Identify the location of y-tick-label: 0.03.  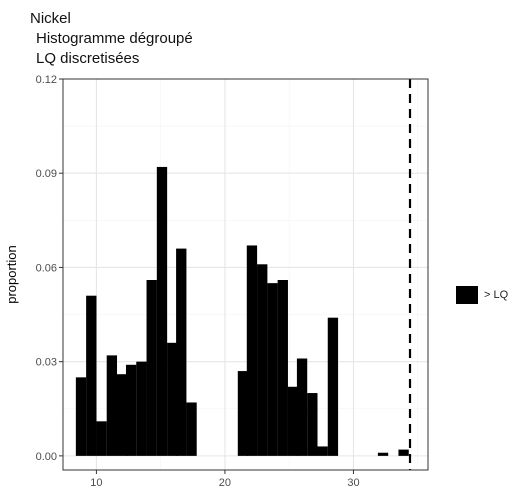
(46, 363).